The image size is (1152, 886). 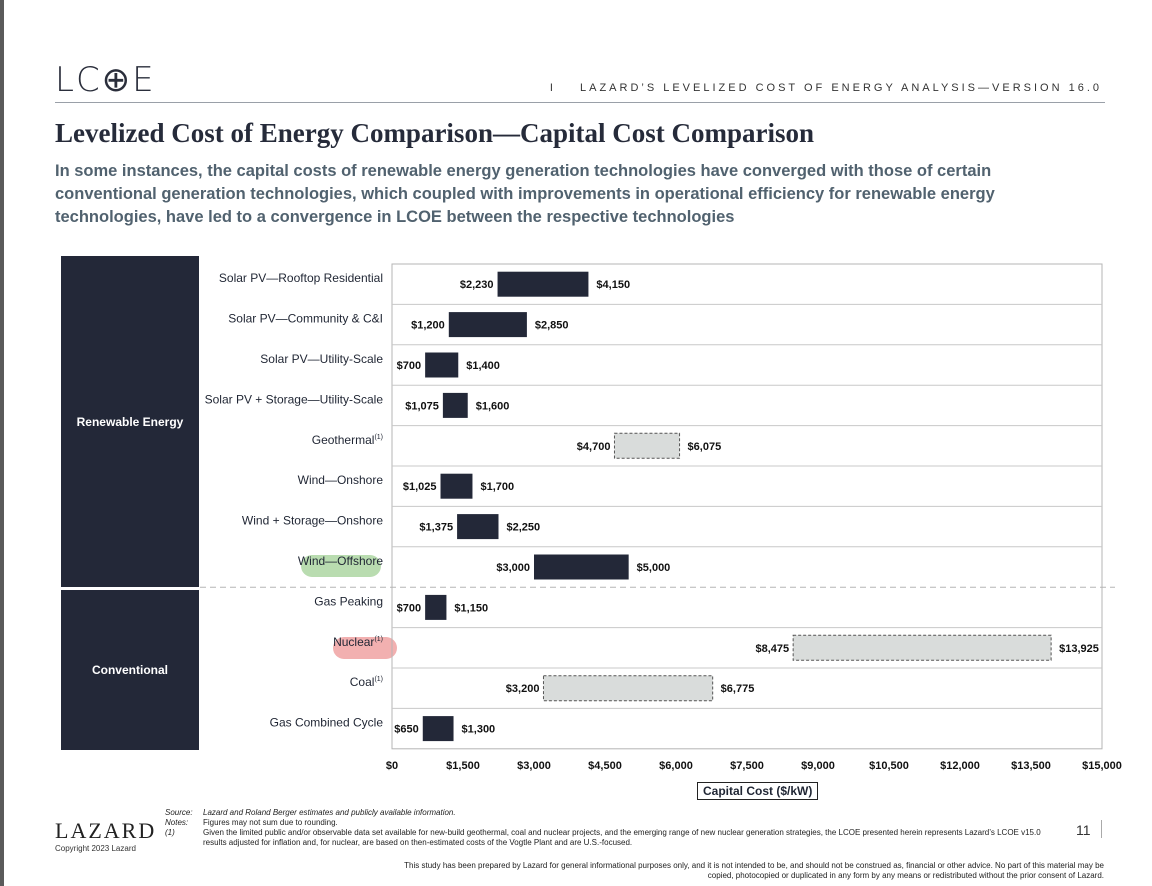 What do you see at coordinates (523, 689) in the screenshot?
I see `low-value-label: $3,200` at bounding box center [523, 689].